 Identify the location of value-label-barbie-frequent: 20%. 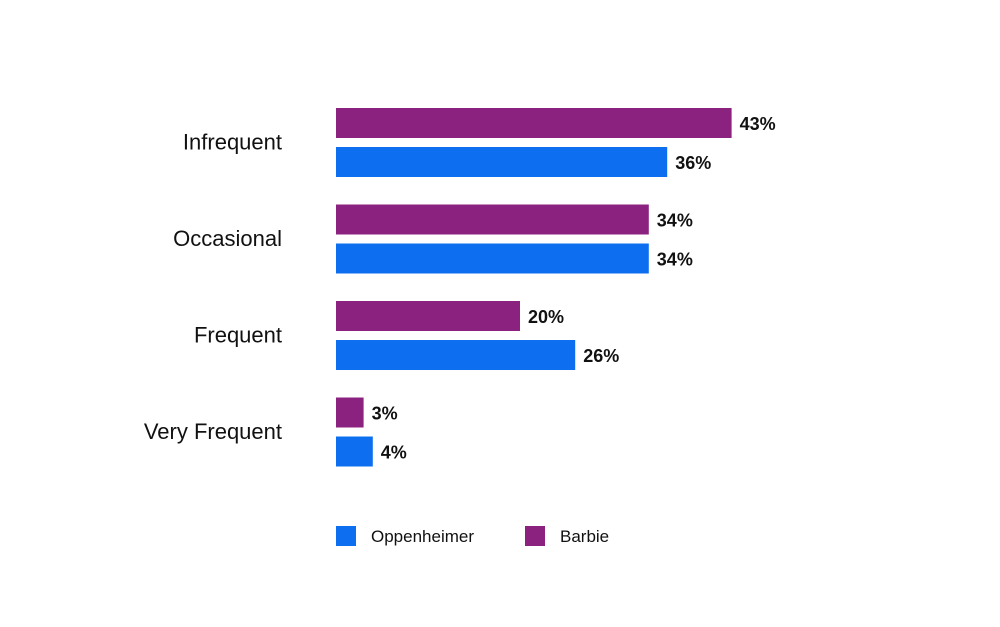
(546, 317).